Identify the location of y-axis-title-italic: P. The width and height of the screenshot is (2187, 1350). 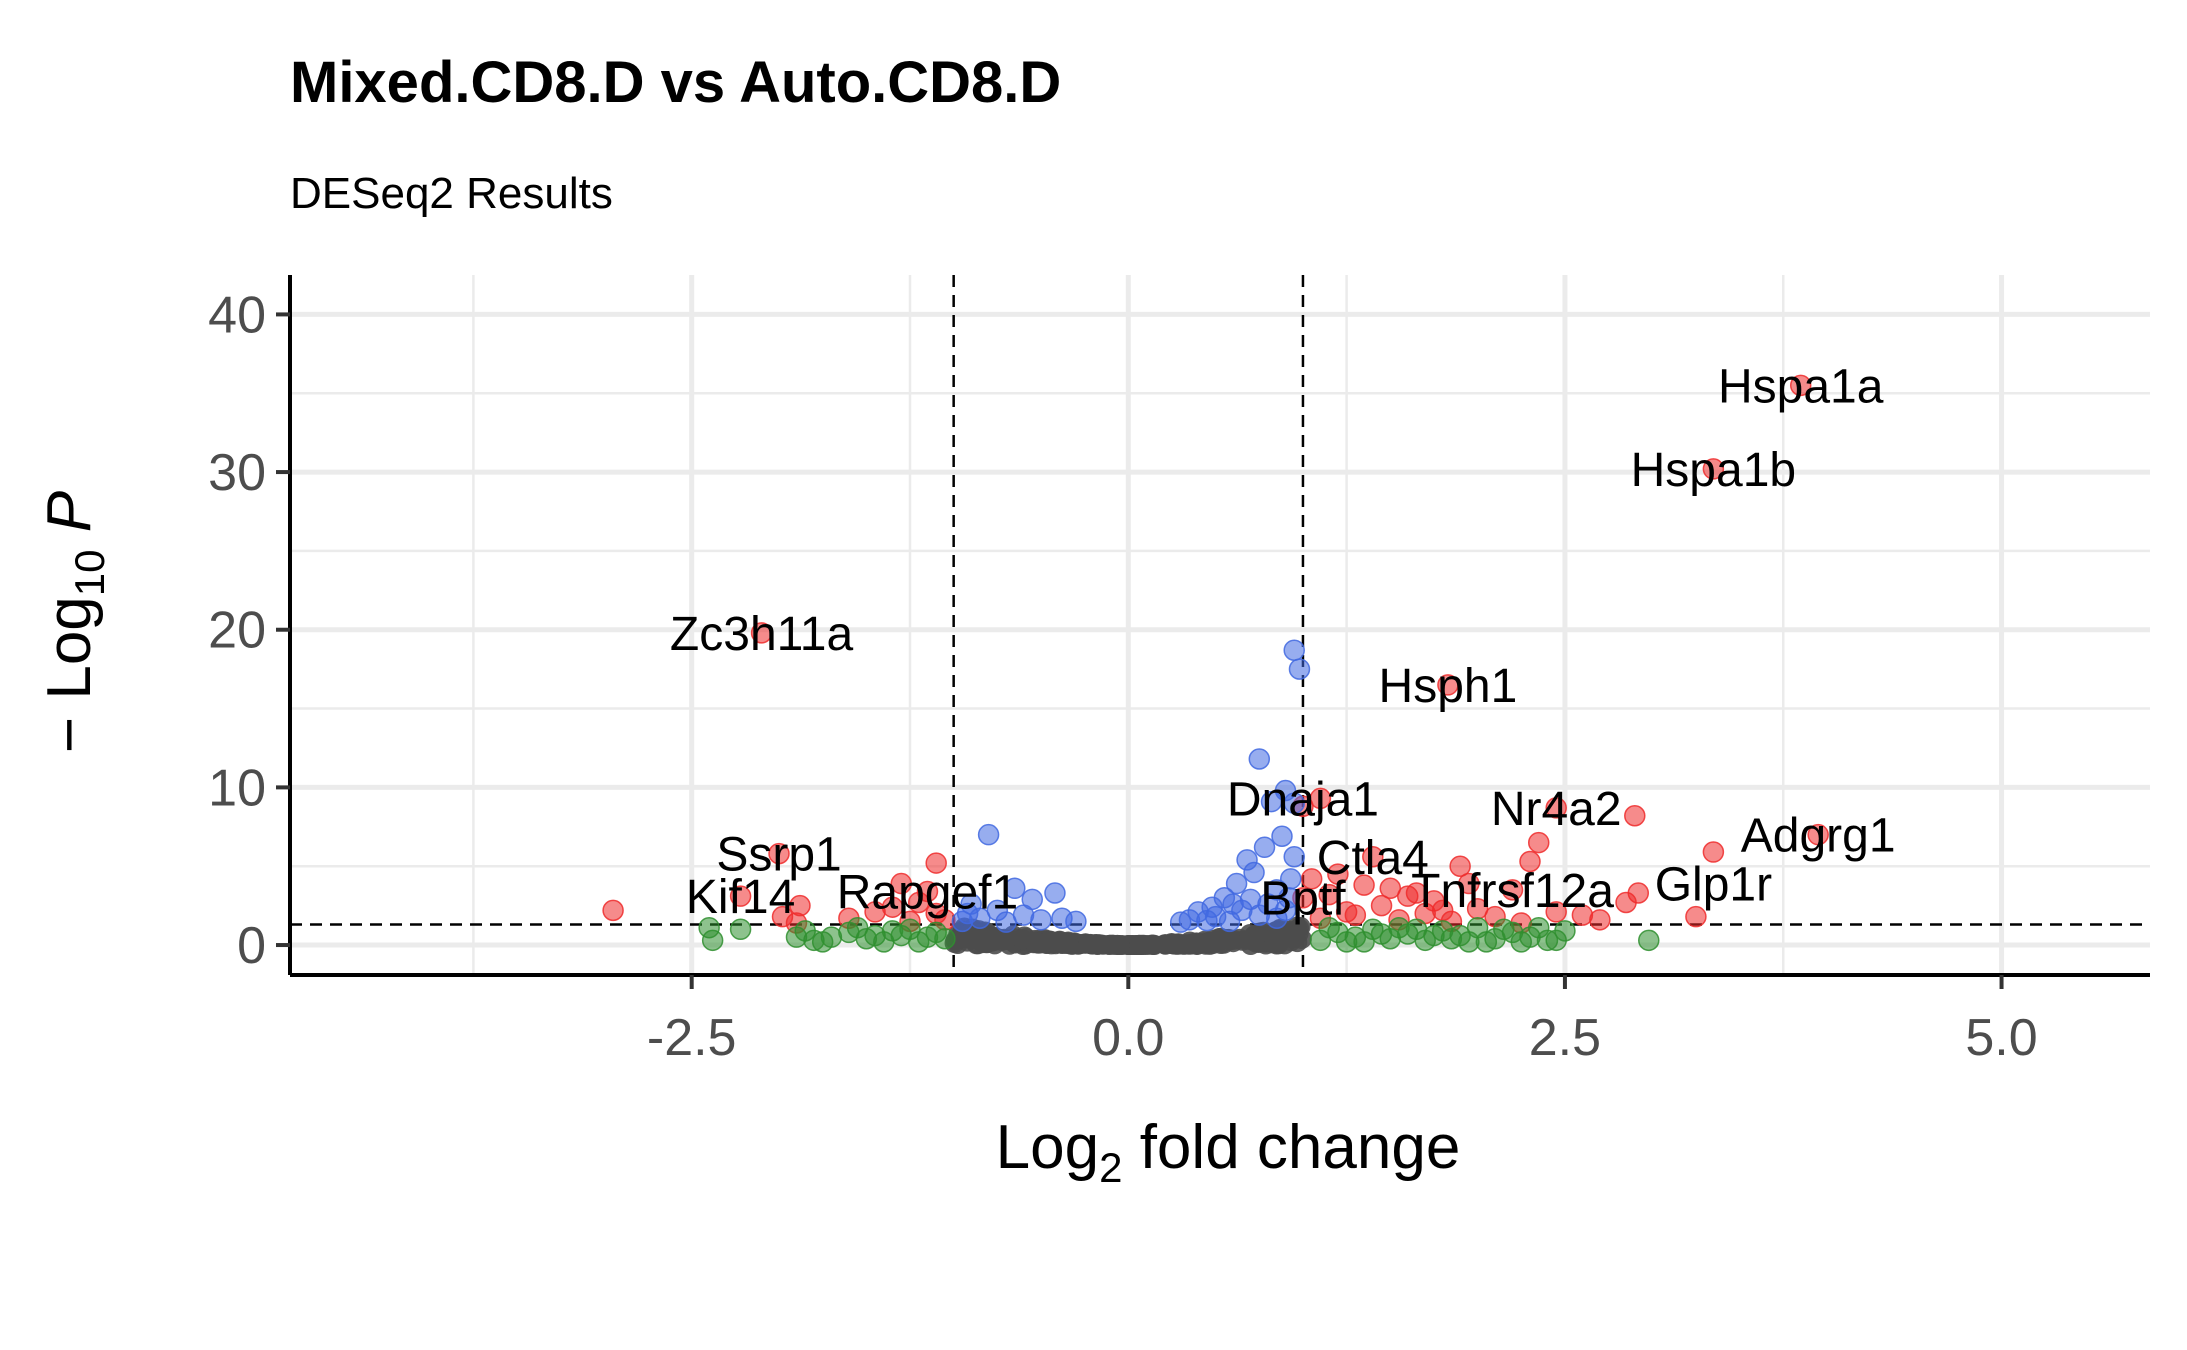
(69, 511).